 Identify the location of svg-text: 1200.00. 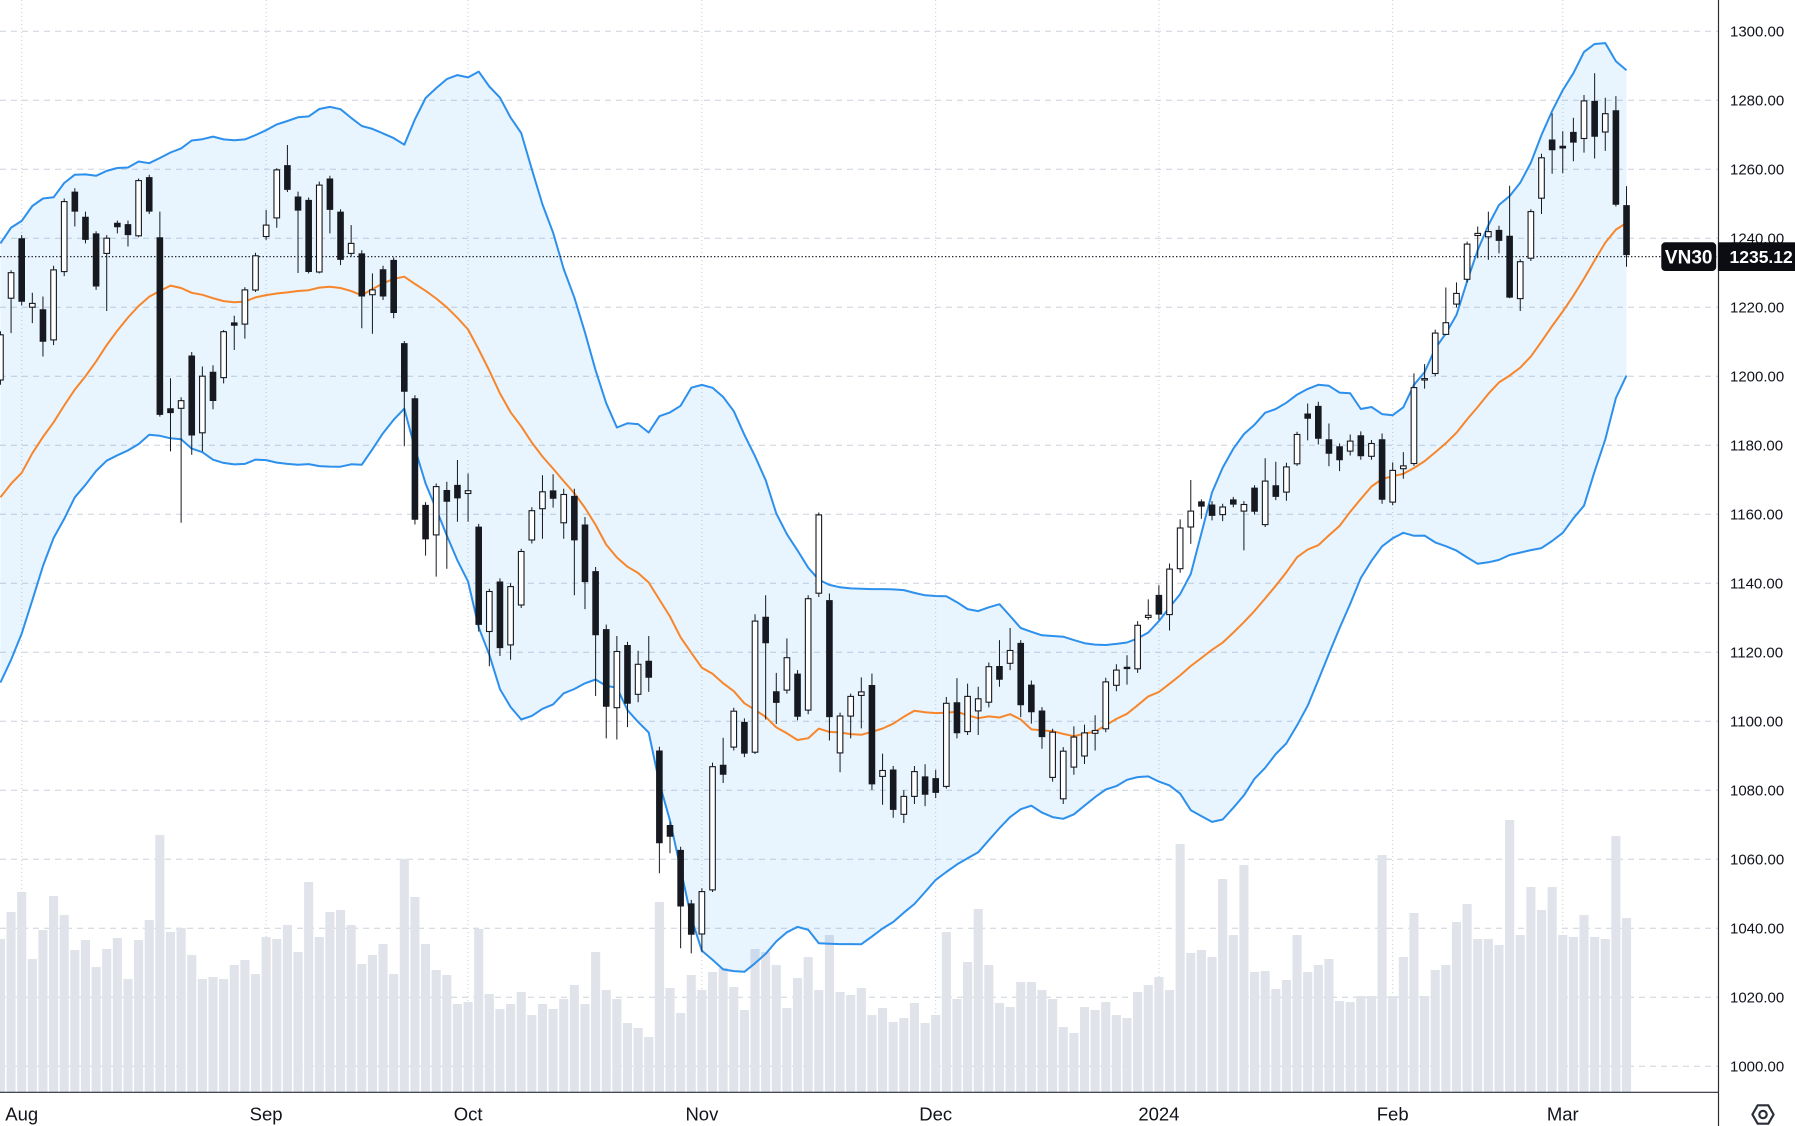
(1757, 377).